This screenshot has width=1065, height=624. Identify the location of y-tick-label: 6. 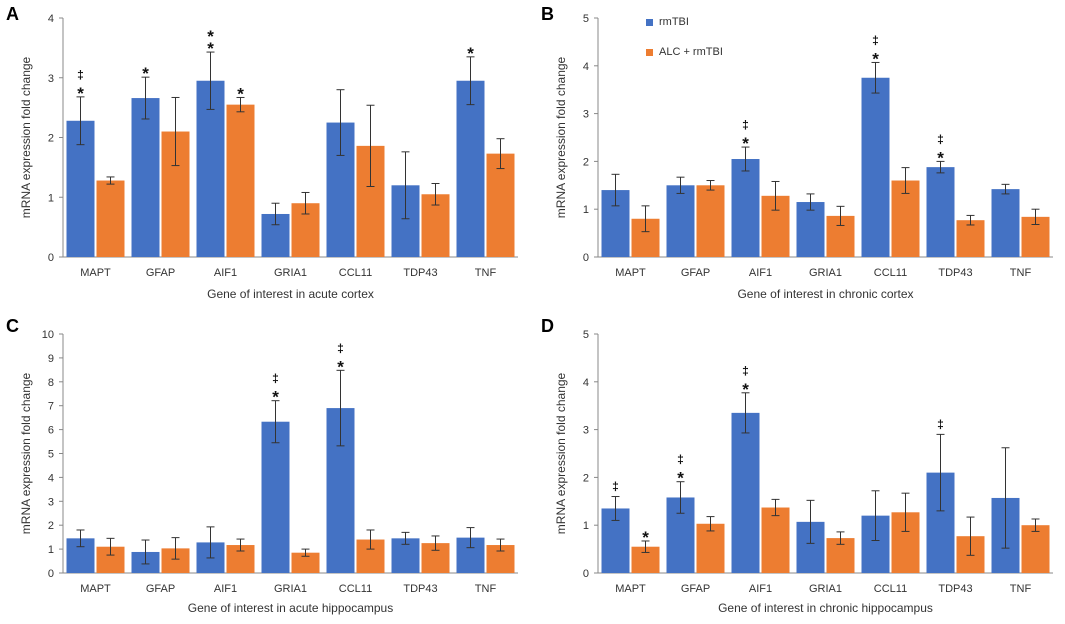
(51, 431).